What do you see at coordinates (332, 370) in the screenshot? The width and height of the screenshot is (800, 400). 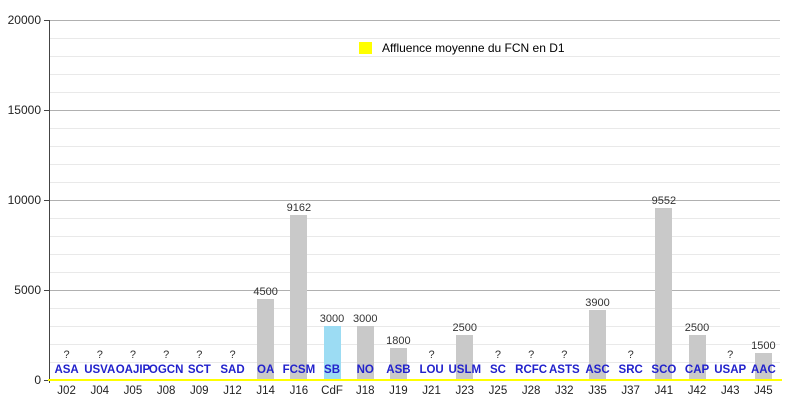 I see `team-label-sb: SB` at bounding box center [332, 370].